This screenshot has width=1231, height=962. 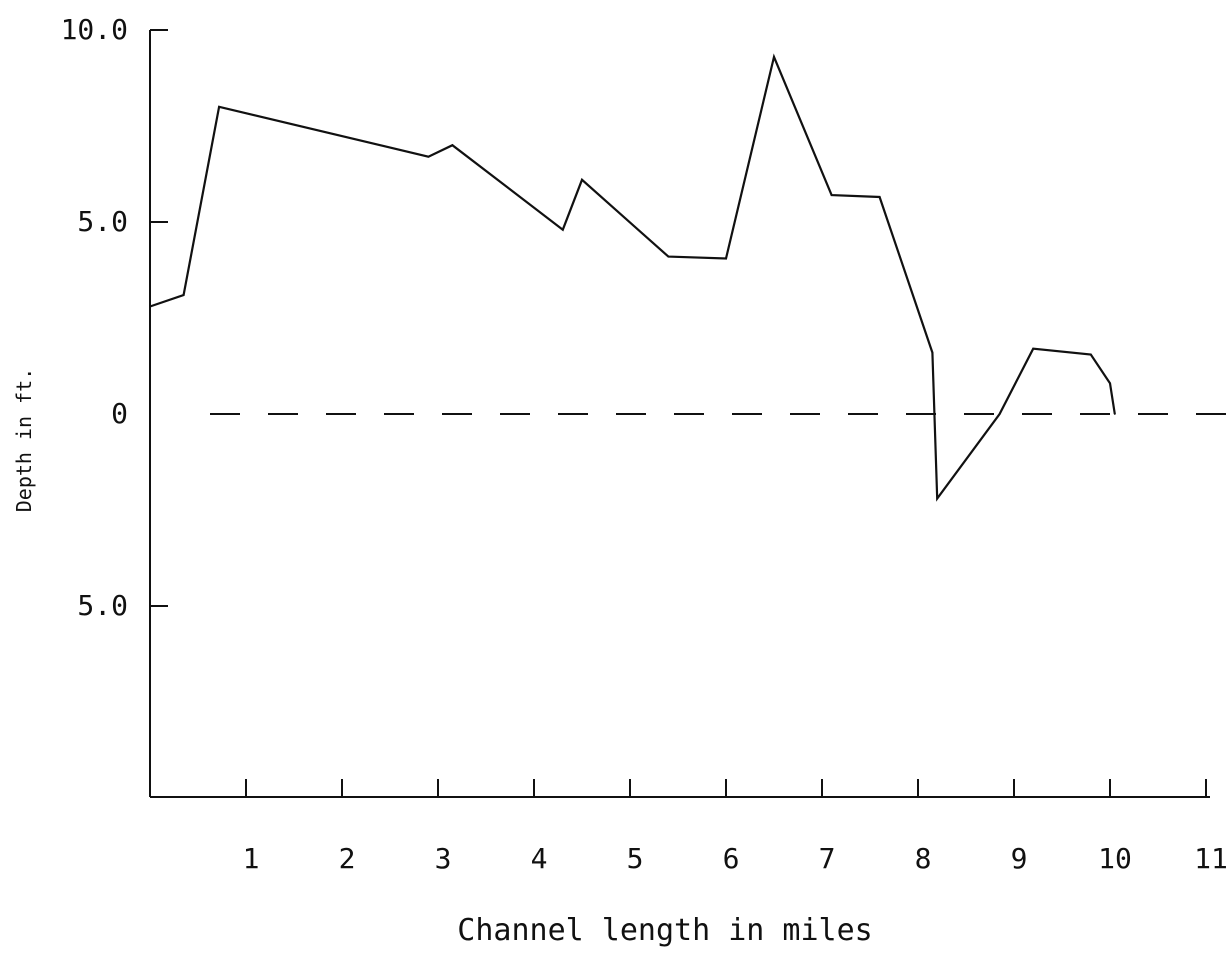 I want to click on x-tick-label: 1, so click(x=251, y=858).